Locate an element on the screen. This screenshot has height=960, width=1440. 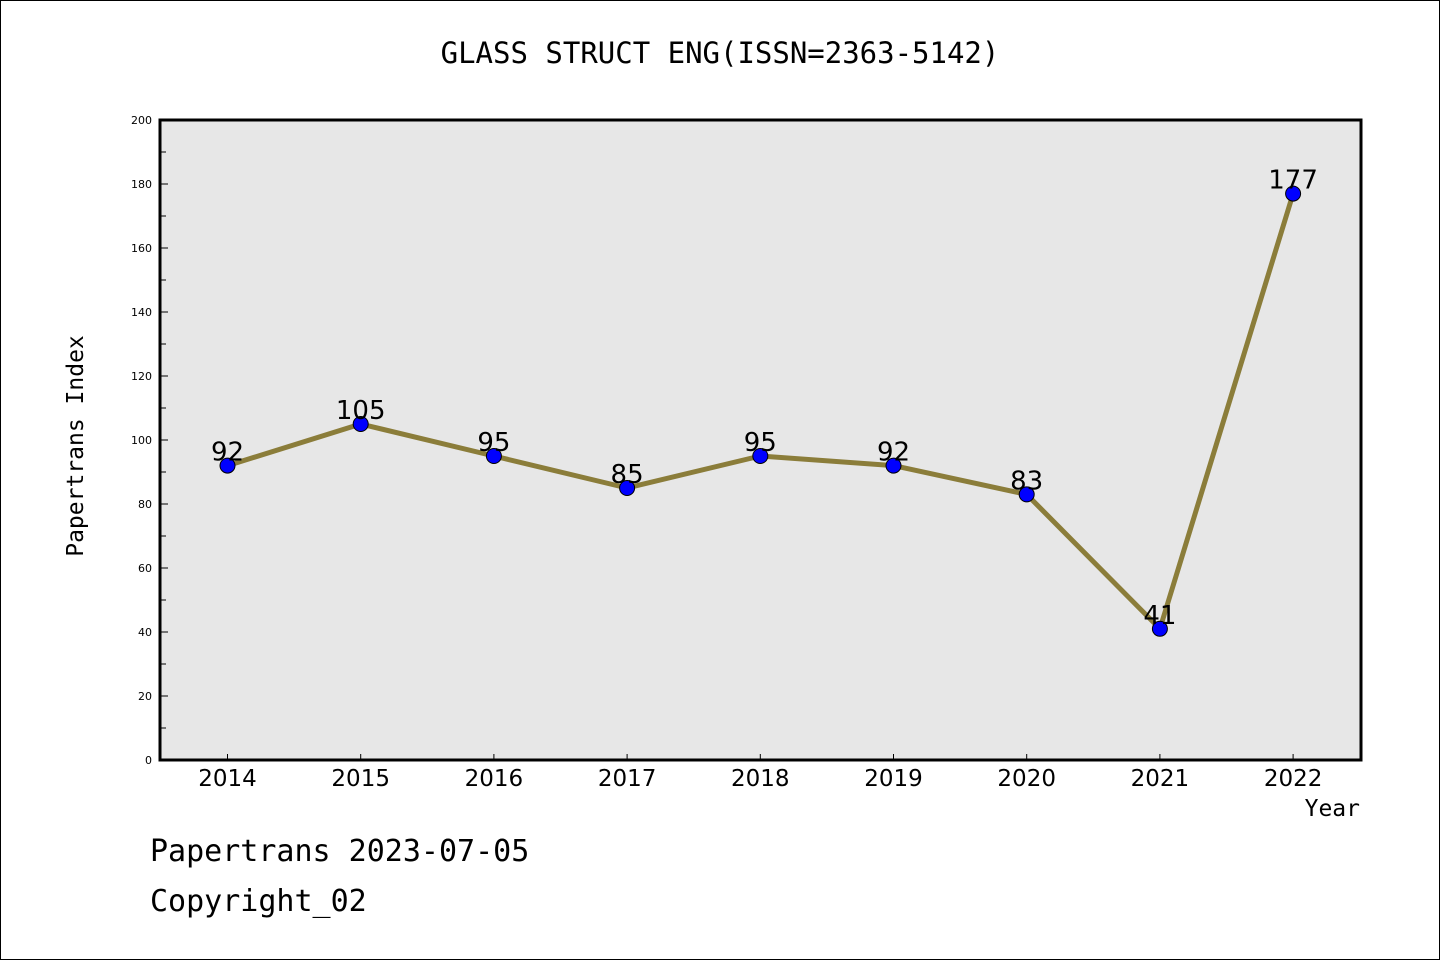
x-tick-label: 2016 is located at coordinates (494, 779).